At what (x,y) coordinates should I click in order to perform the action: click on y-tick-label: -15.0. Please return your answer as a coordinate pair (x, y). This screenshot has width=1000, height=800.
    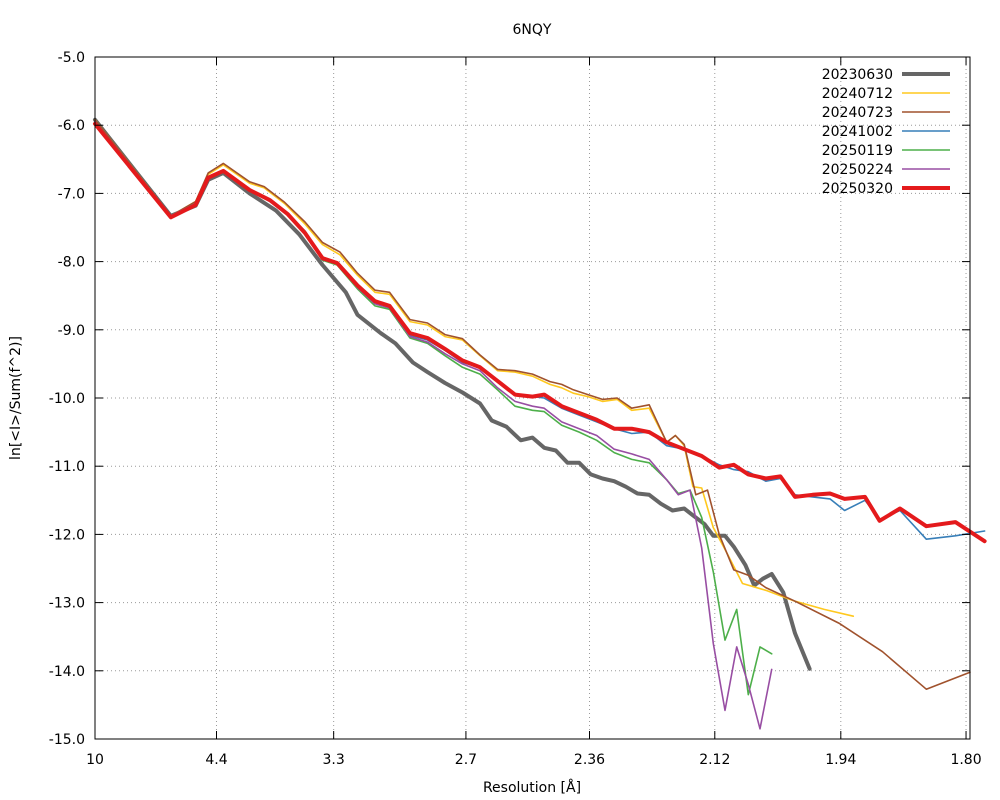
    Looking at the image, I should click on (67, 740).